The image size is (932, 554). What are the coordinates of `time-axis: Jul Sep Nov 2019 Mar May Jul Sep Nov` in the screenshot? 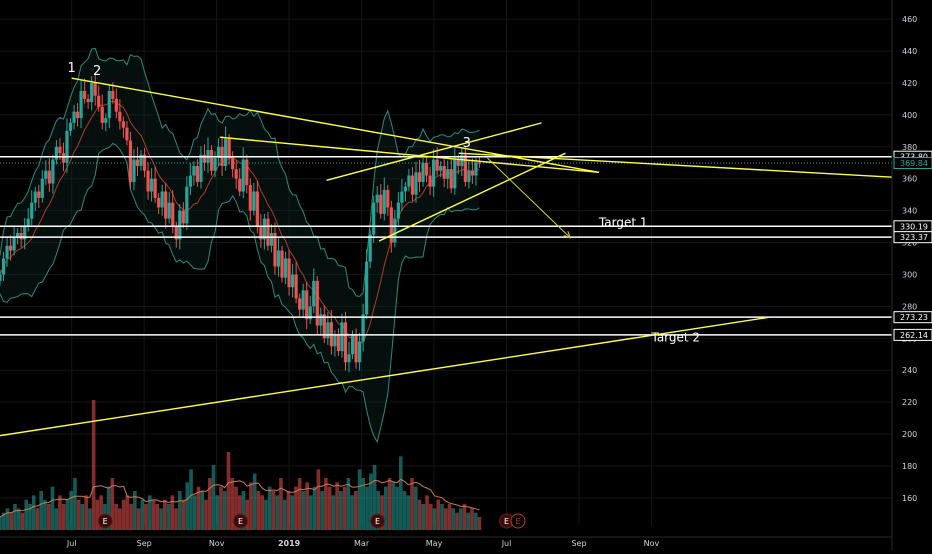 It's located at (446, 542).